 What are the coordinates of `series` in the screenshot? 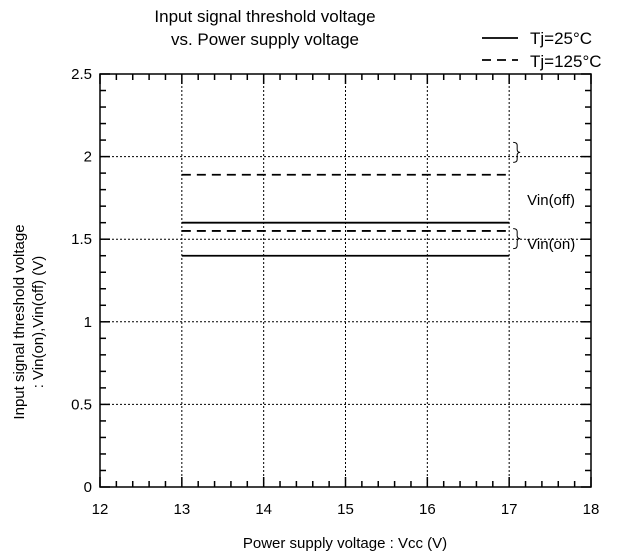 It's located at (345, 215).